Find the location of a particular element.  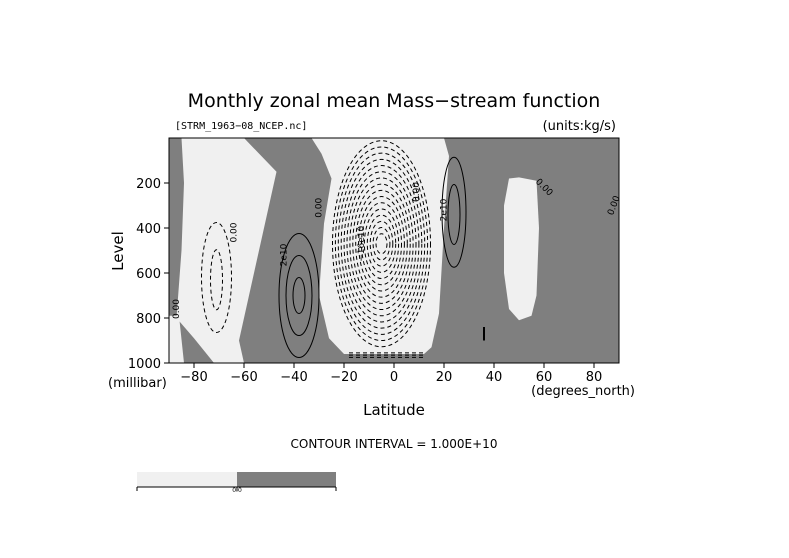

x-axis-label: Latitude is located at coordinates (394, 410).